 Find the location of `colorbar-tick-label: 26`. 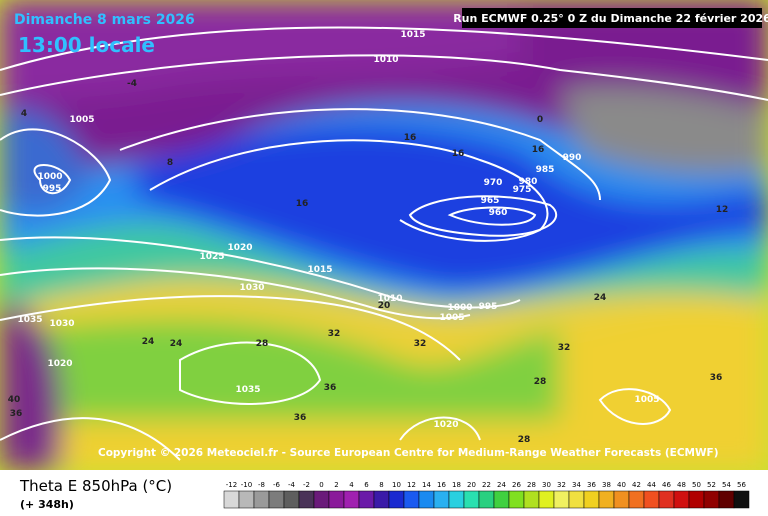

colorbar-tick-label: 26 is located at coordinates (516, 485).